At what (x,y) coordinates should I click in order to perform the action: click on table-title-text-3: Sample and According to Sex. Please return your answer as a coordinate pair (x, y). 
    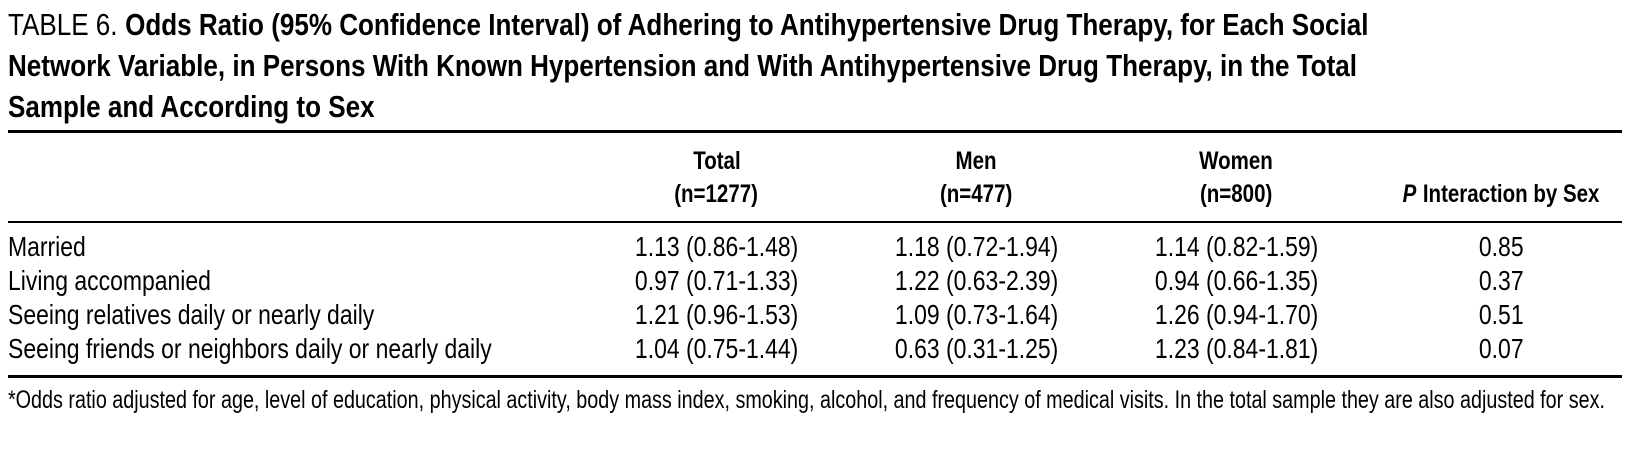
    Looking at the image, I should click on (191, 106).